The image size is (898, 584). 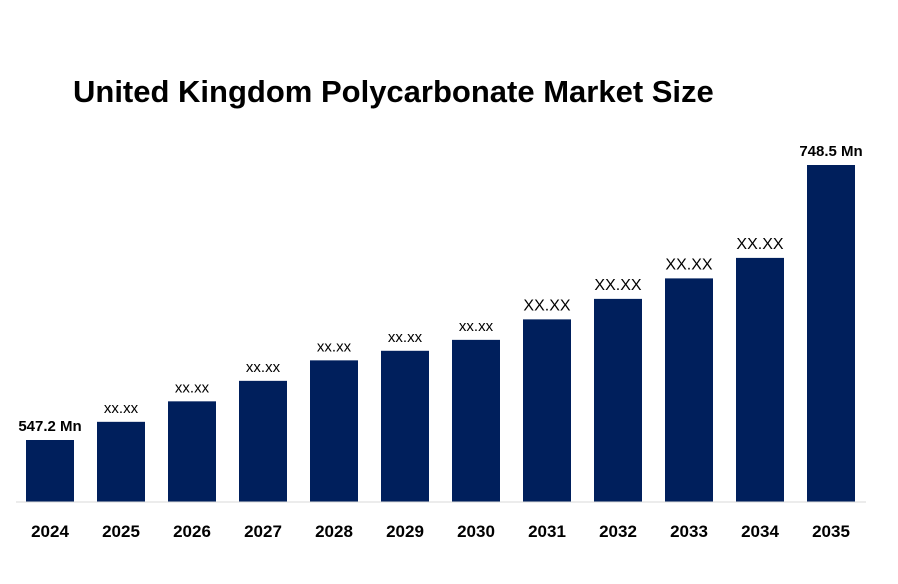 I want to click on data-label-2024: 547.2 Mn, so click(x=49, y=426).